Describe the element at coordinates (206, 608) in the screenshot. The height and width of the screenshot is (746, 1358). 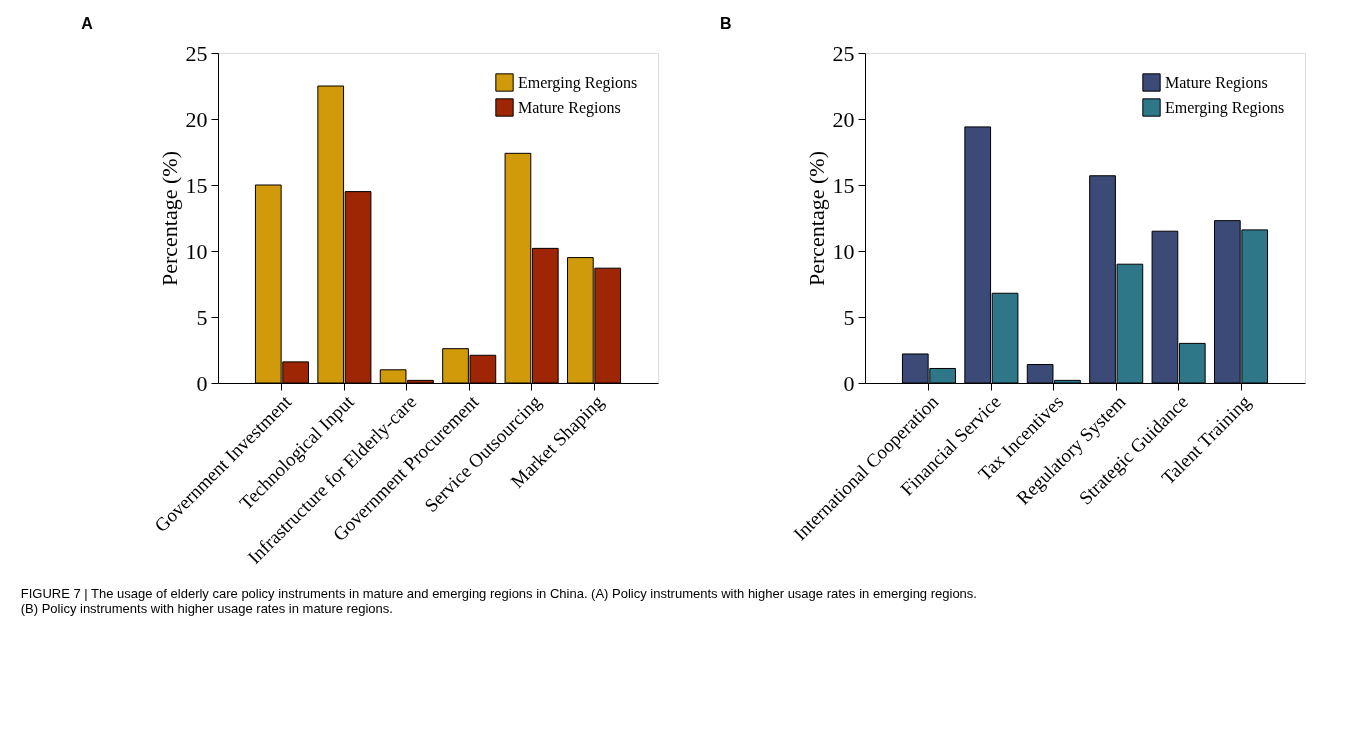
I see `text: (B) Policy instruments with higher usage rates in mature regions.` at that location.